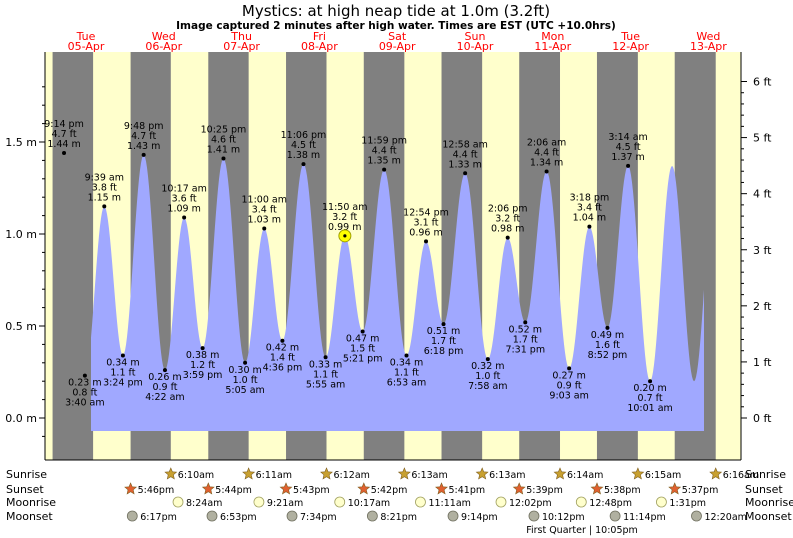  Describe the element at coordinates (122, 362) in the screenshot. I see `tide-m-label: 0.34 m` at that location.